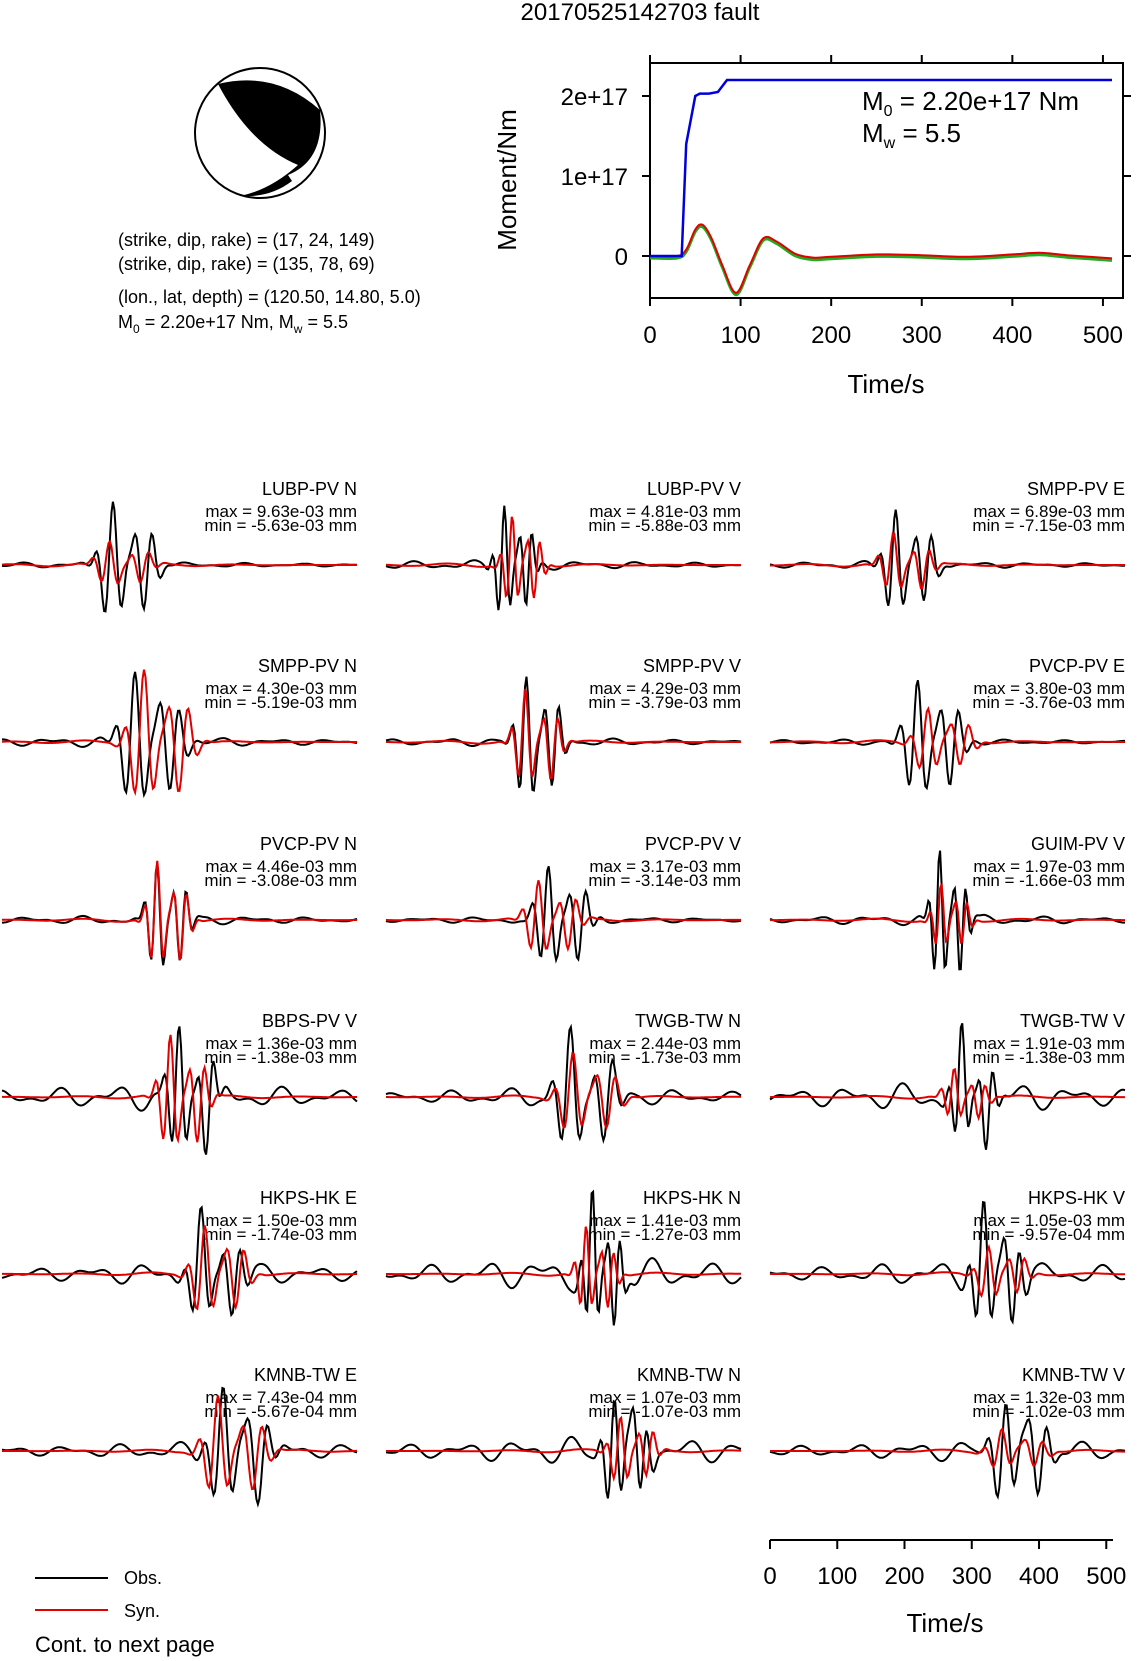  What do you see at coordinates (621, 257) in the screenshot?
I see `moment-y-tick-label: 0` at bounding box center [621, 257].